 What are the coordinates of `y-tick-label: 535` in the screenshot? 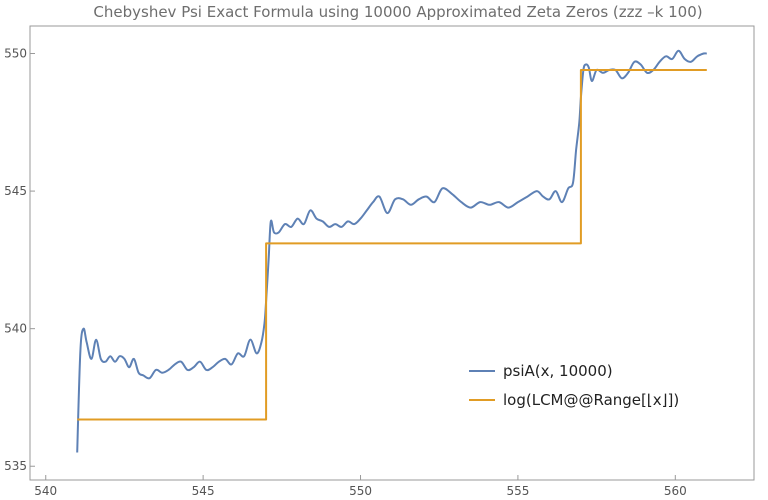 It's located at (15, 466).